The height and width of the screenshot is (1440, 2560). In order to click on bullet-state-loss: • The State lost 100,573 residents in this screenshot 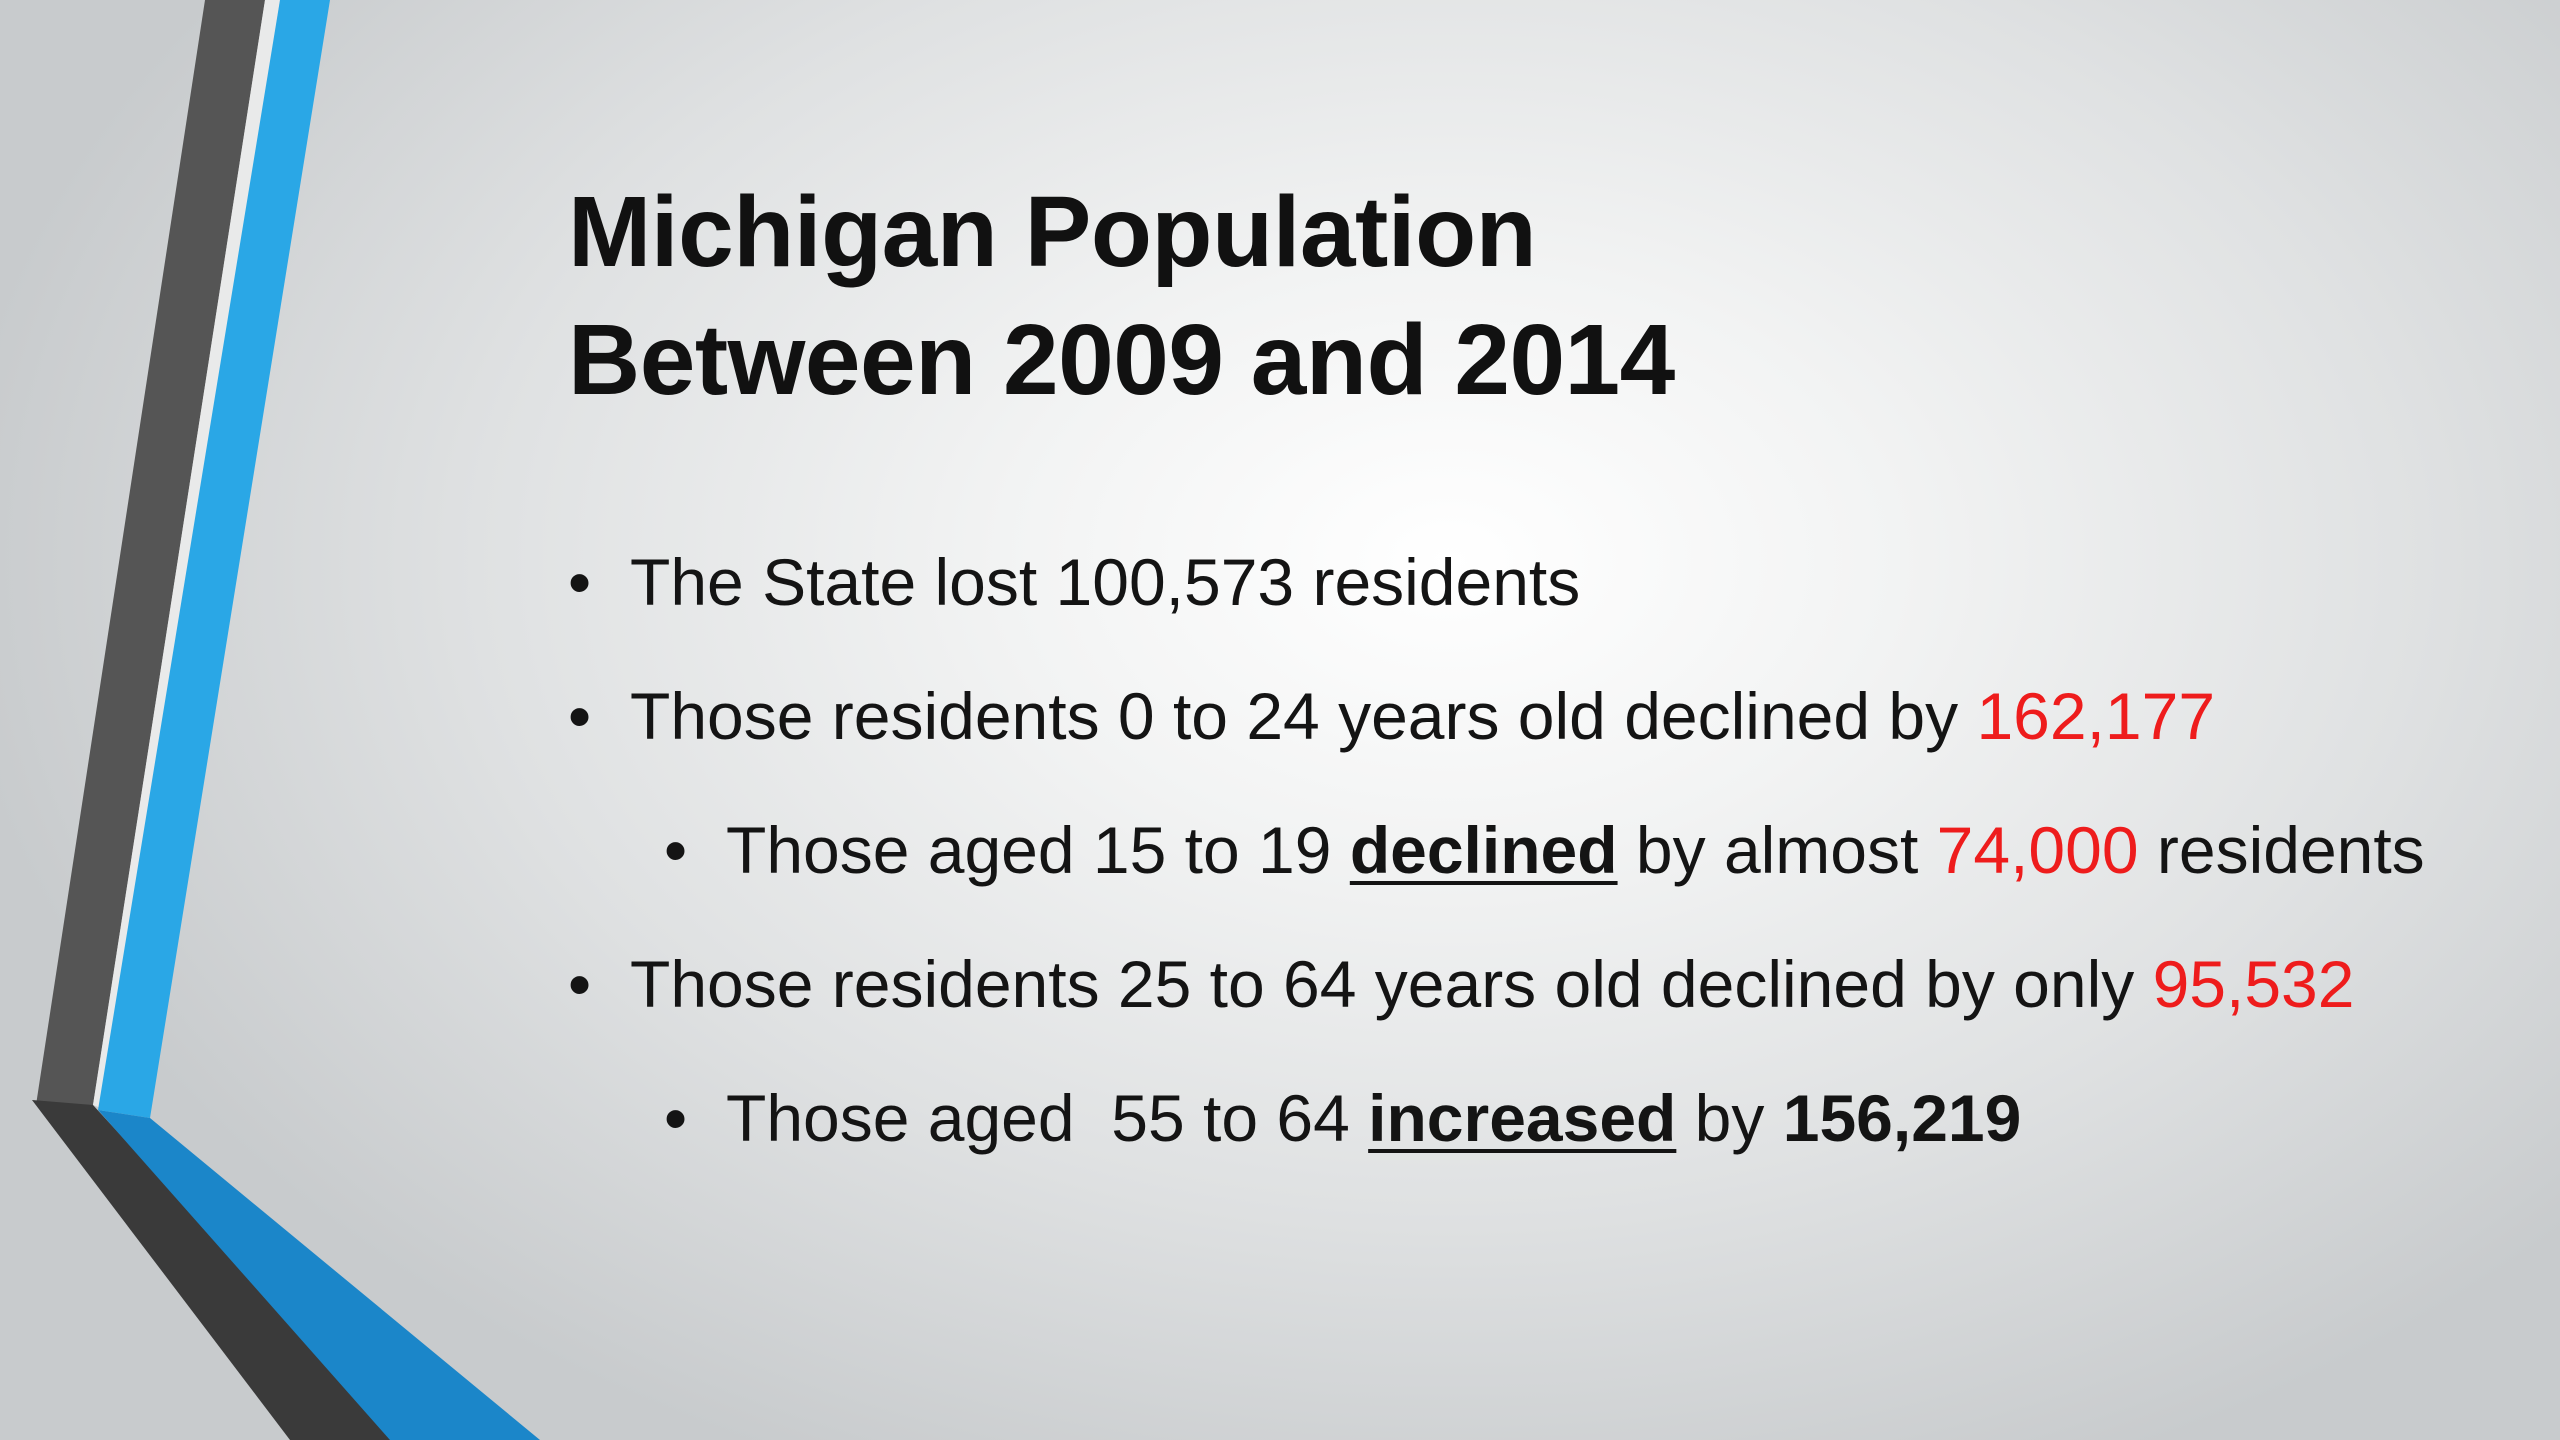, I will do `click(1538, 599)`.